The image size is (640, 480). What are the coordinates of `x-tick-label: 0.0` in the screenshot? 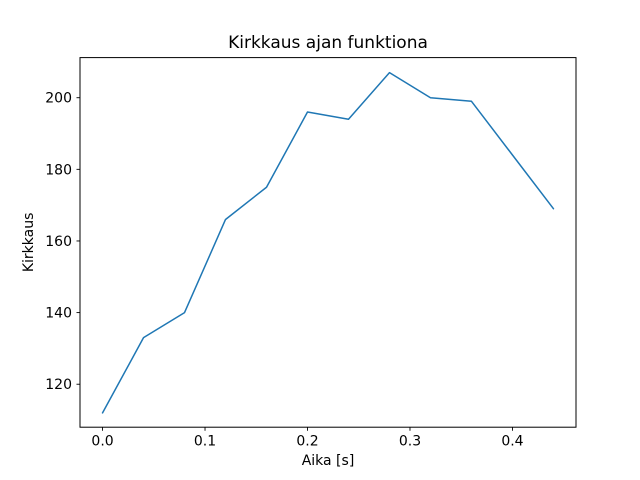 It's located at (102, 442).